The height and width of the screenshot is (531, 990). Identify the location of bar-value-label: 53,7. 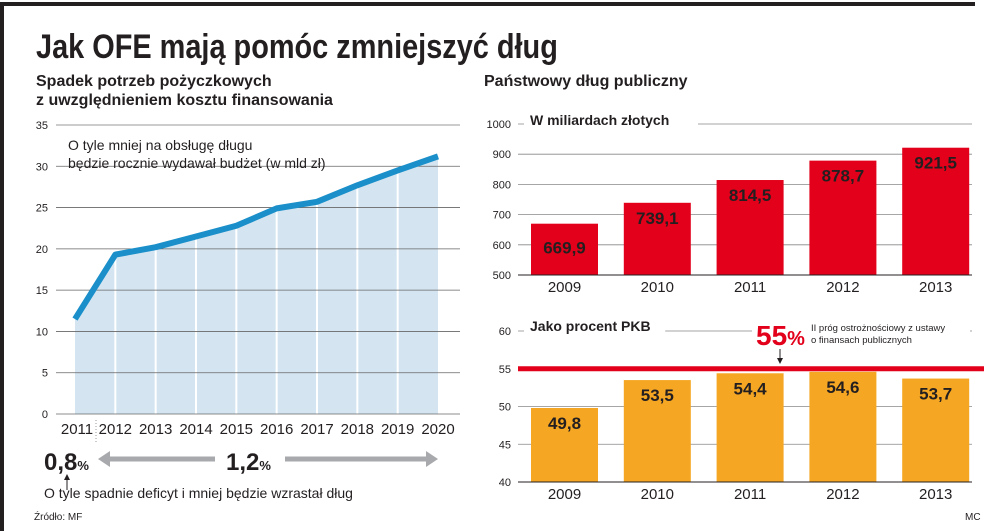
(935, 394).